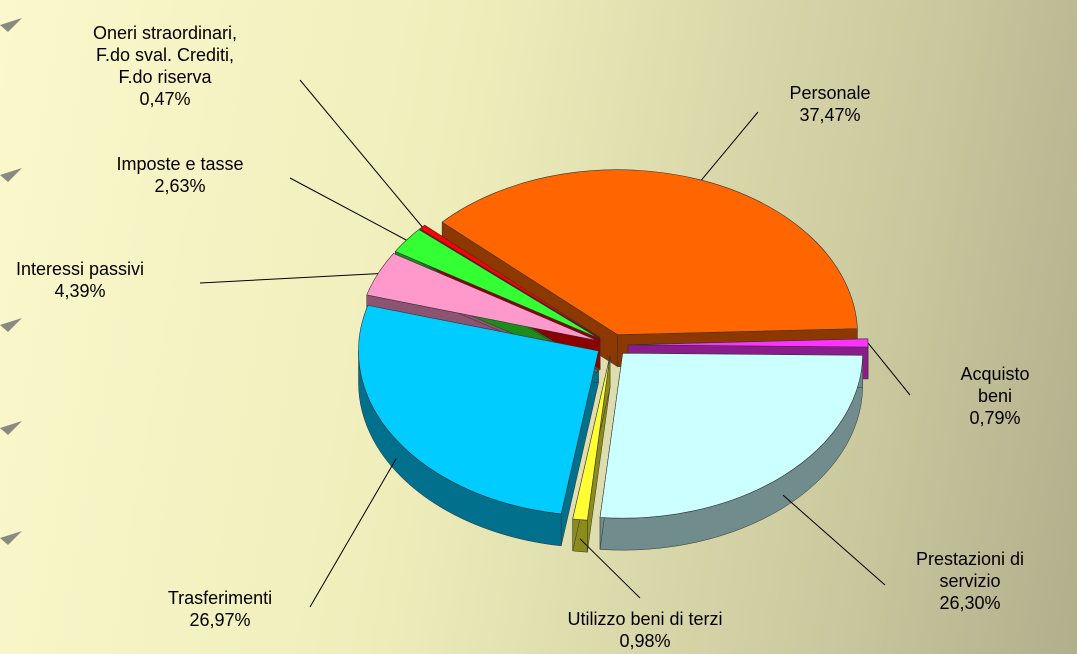  I want to click on category-label: Trasferimenti, so click(220, 598).